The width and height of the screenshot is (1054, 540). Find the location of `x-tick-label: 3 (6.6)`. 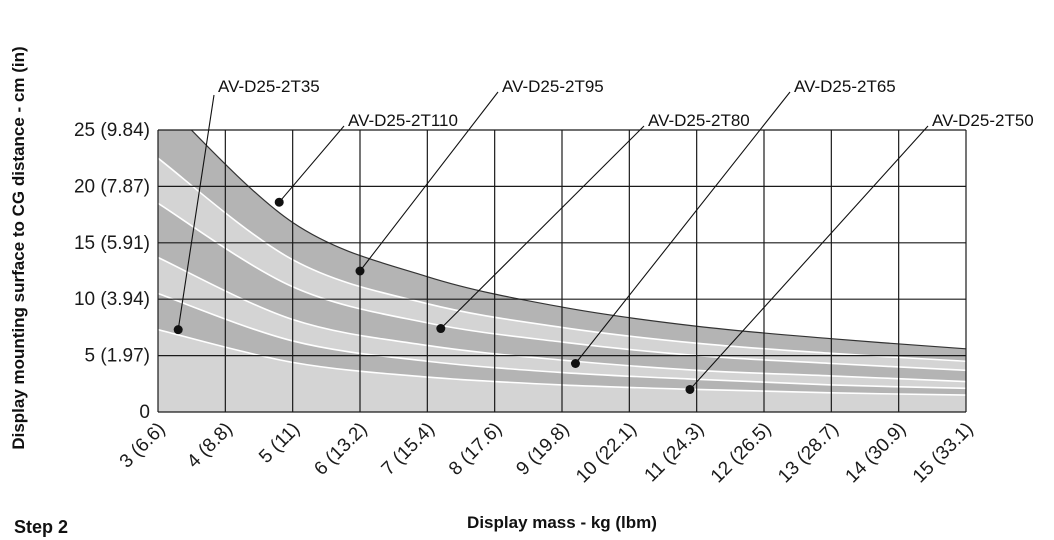

x-tick-label: 3 (6.6) is located at coordinates (143, 446).